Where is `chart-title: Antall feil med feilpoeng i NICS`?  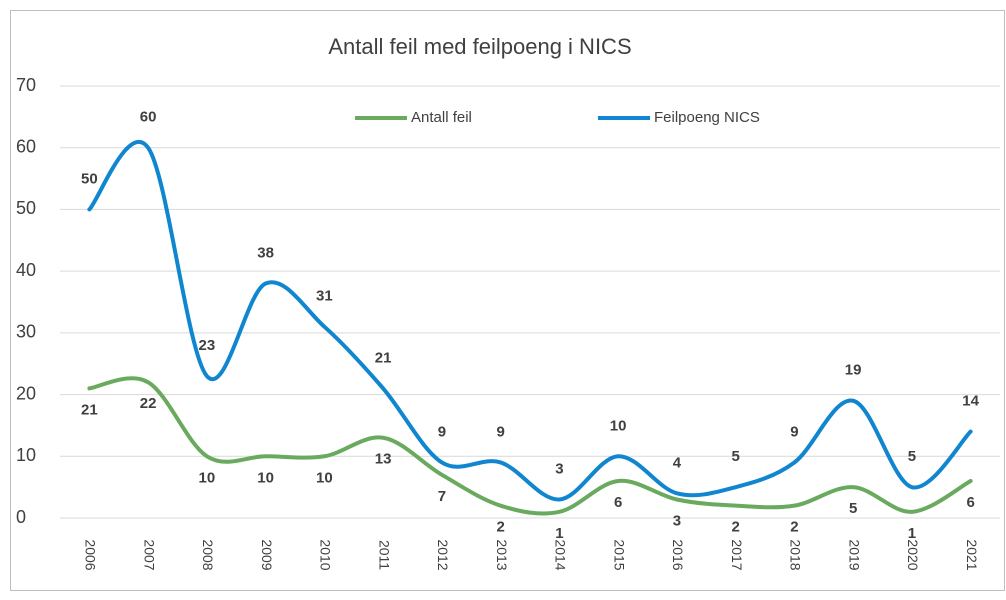
chart-title: Antall feil med feilpoeng i NICS is located at coordinates (479, 46).